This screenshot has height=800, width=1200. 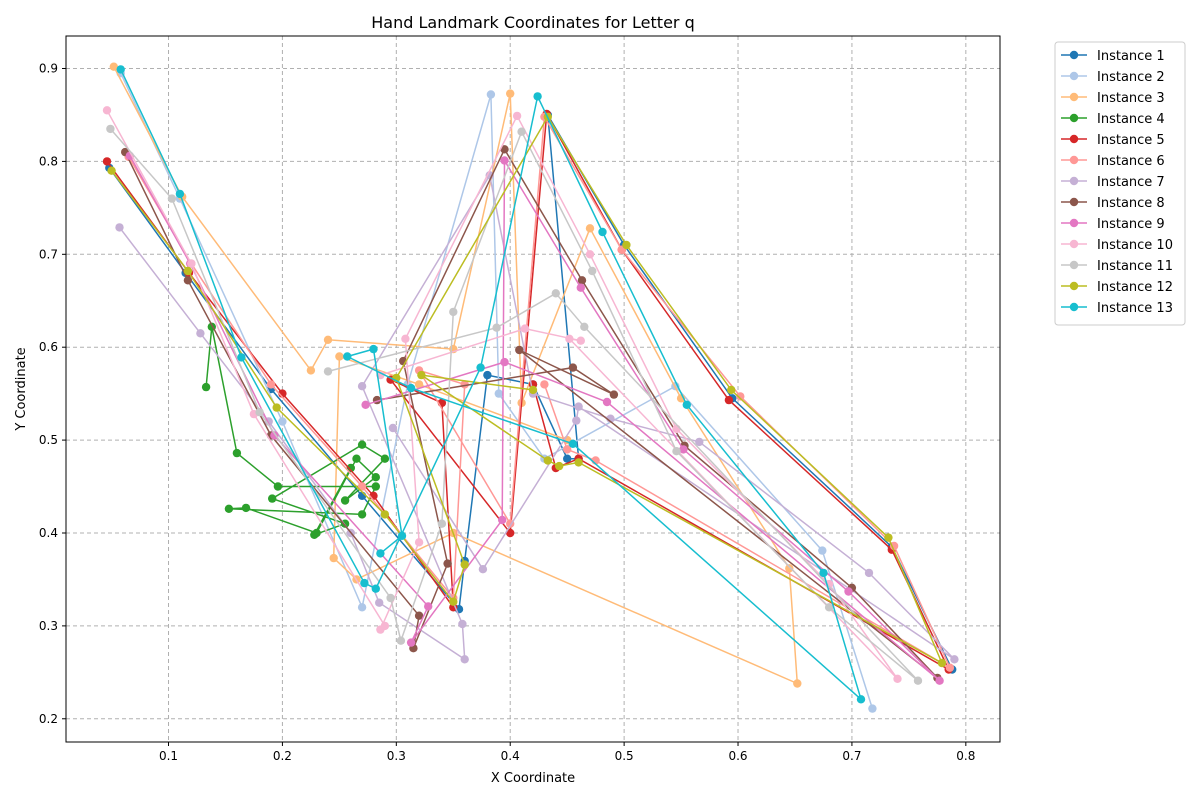 What do you see at coordinates (533, 778) in the screenshot?
I see `x-axis-label: X Coordinate` at bounding box center [533, 778].